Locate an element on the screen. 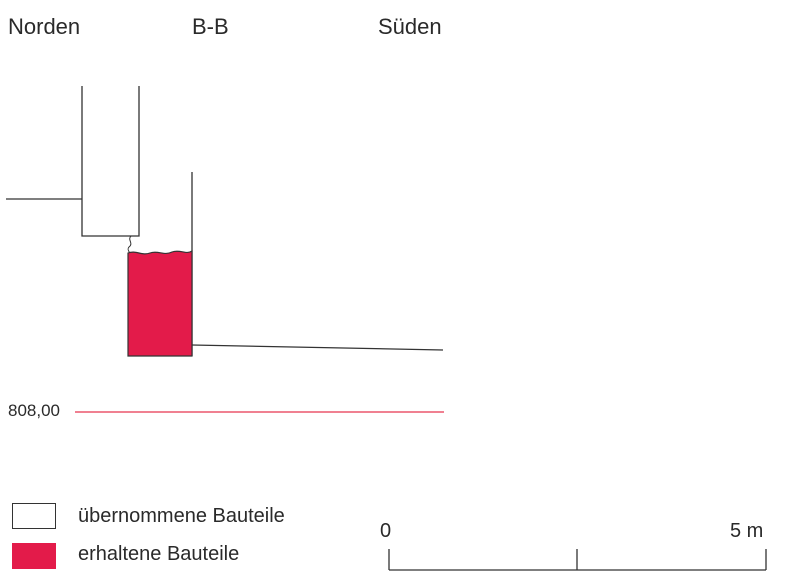 This screenshot has width=795, height=572. south-label: Süden is located at coordinates (410, 26).